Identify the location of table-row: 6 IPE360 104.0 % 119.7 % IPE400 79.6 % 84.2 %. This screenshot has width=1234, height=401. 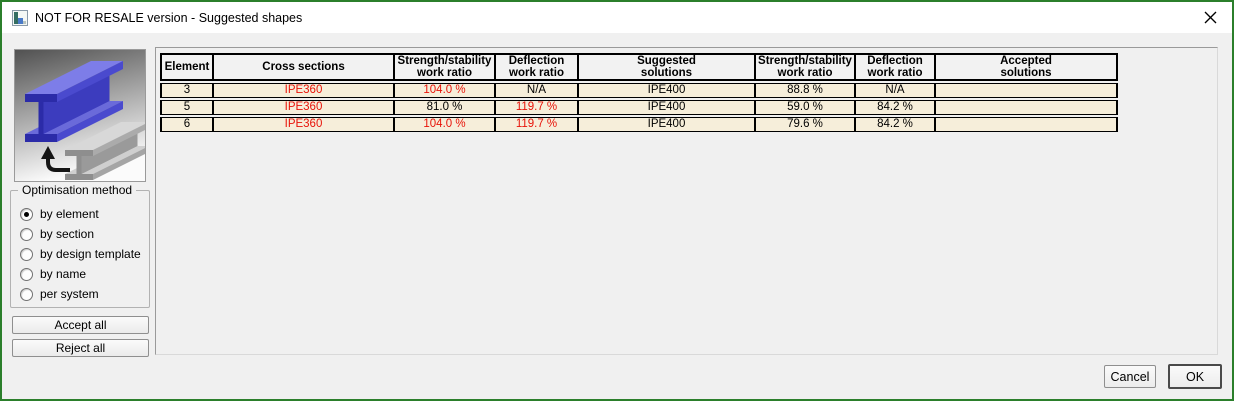
(639, 124).